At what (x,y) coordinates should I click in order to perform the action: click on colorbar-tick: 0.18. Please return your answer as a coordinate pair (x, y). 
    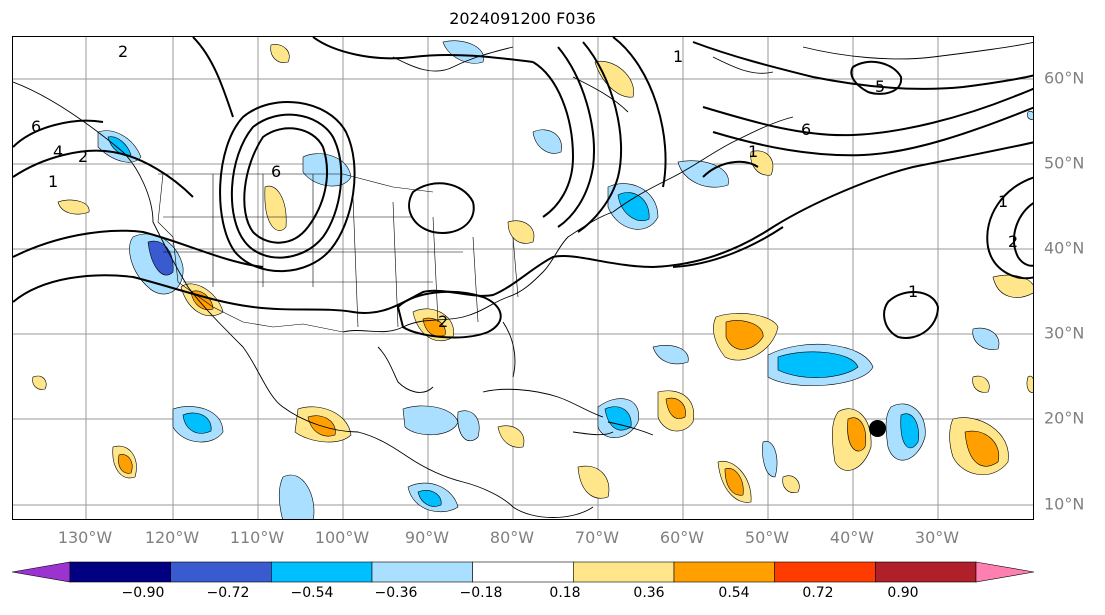
    Looking at the image, I should click on (565, 593).